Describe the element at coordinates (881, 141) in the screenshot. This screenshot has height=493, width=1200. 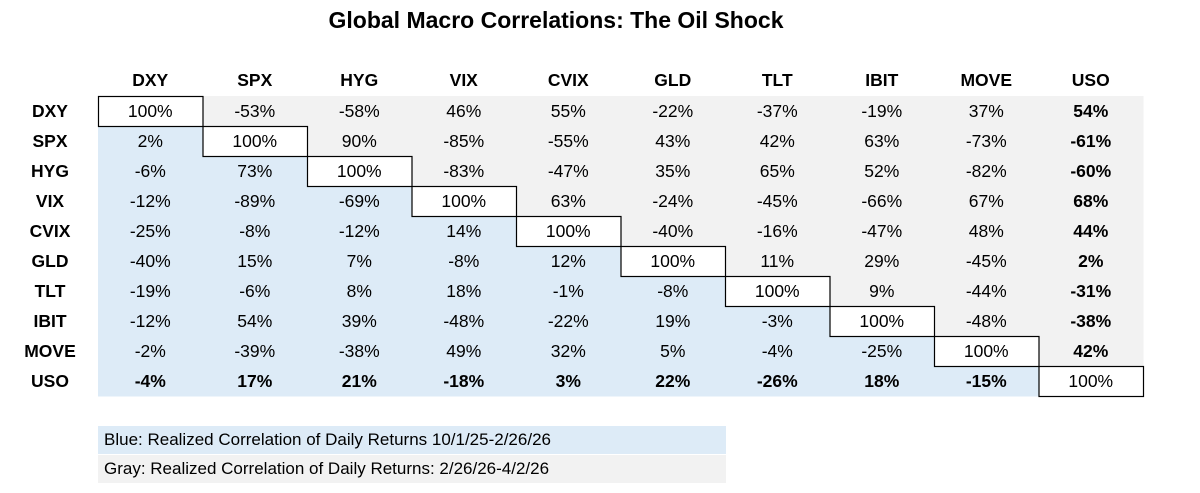
I see `cell-value: 63%` at that location.